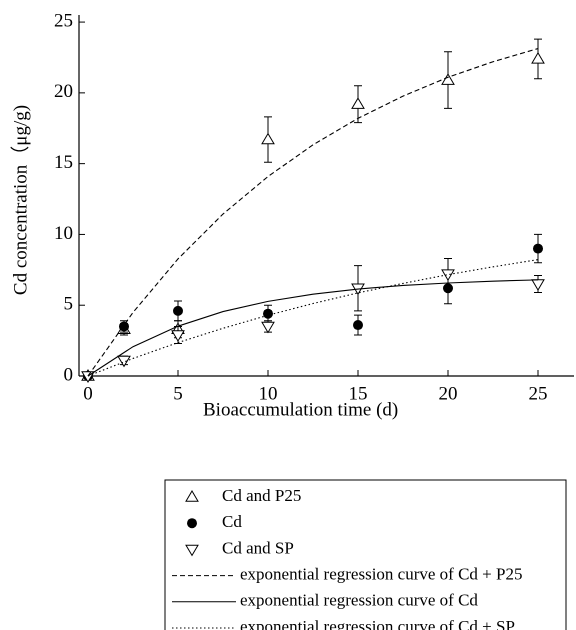 This screenshot has width=576, height=630. Describe the element at coordinates (381, 574) in the screenshot. I see `legend-label: exponential regression curve of Cd + P25` at that location.